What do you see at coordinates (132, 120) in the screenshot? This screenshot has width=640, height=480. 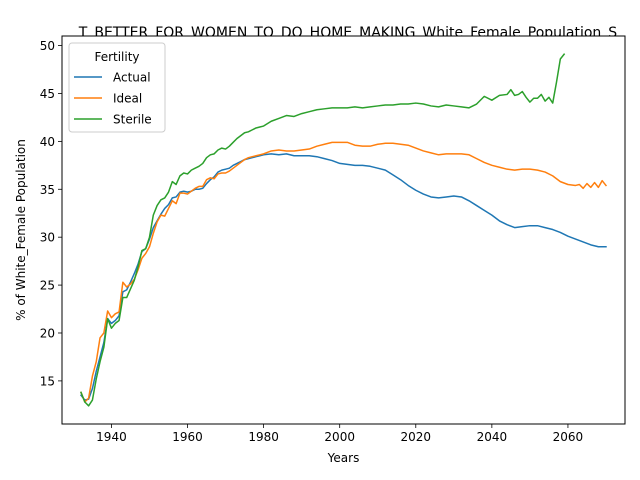 I see `legend-label-sterile: Sterile` at bounding box center [132, 120].